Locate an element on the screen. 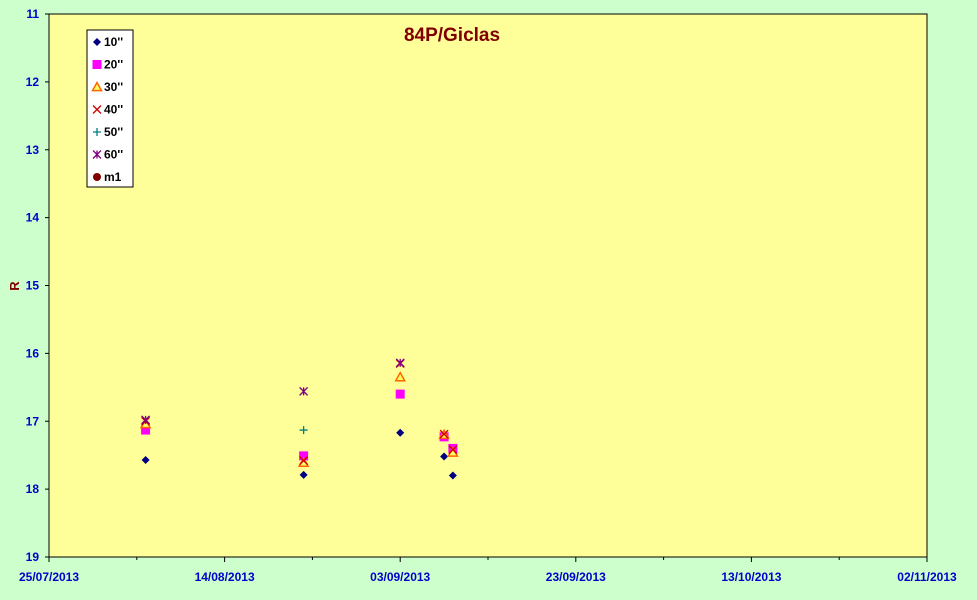  legend-box is located at coordinates (110, 108).